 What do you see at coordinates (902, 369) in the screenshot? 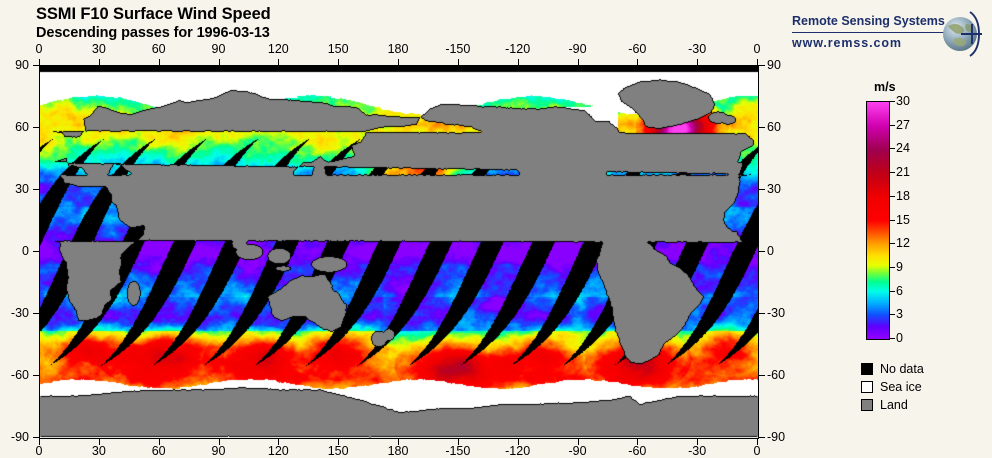
I see `no-data-label: No data` at bounding box center [902, 369].